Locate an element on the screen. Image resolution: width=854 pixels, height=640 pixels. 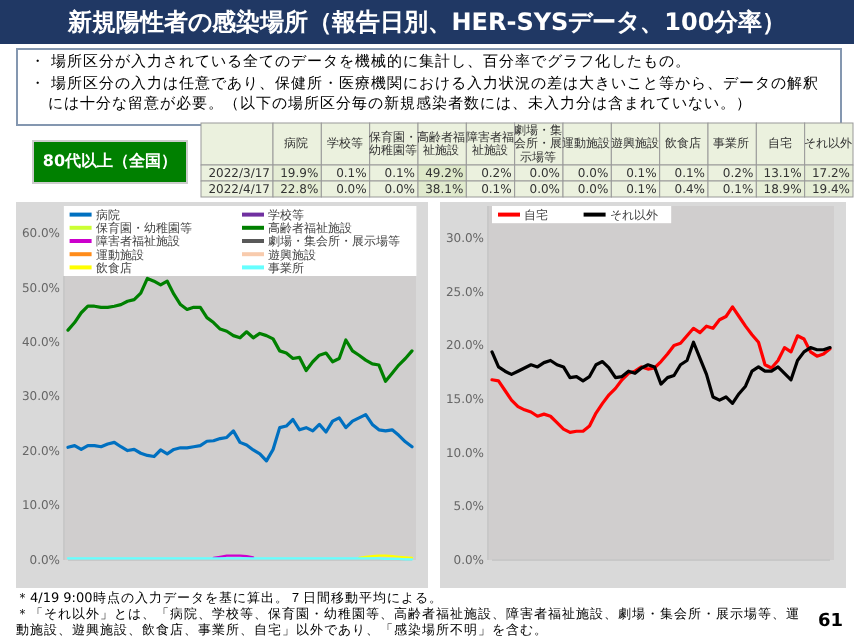
text: 新規陽性者の感染場所（報告日別、HER-SYSデータ、100分率） is located at coordinates (427, 22).